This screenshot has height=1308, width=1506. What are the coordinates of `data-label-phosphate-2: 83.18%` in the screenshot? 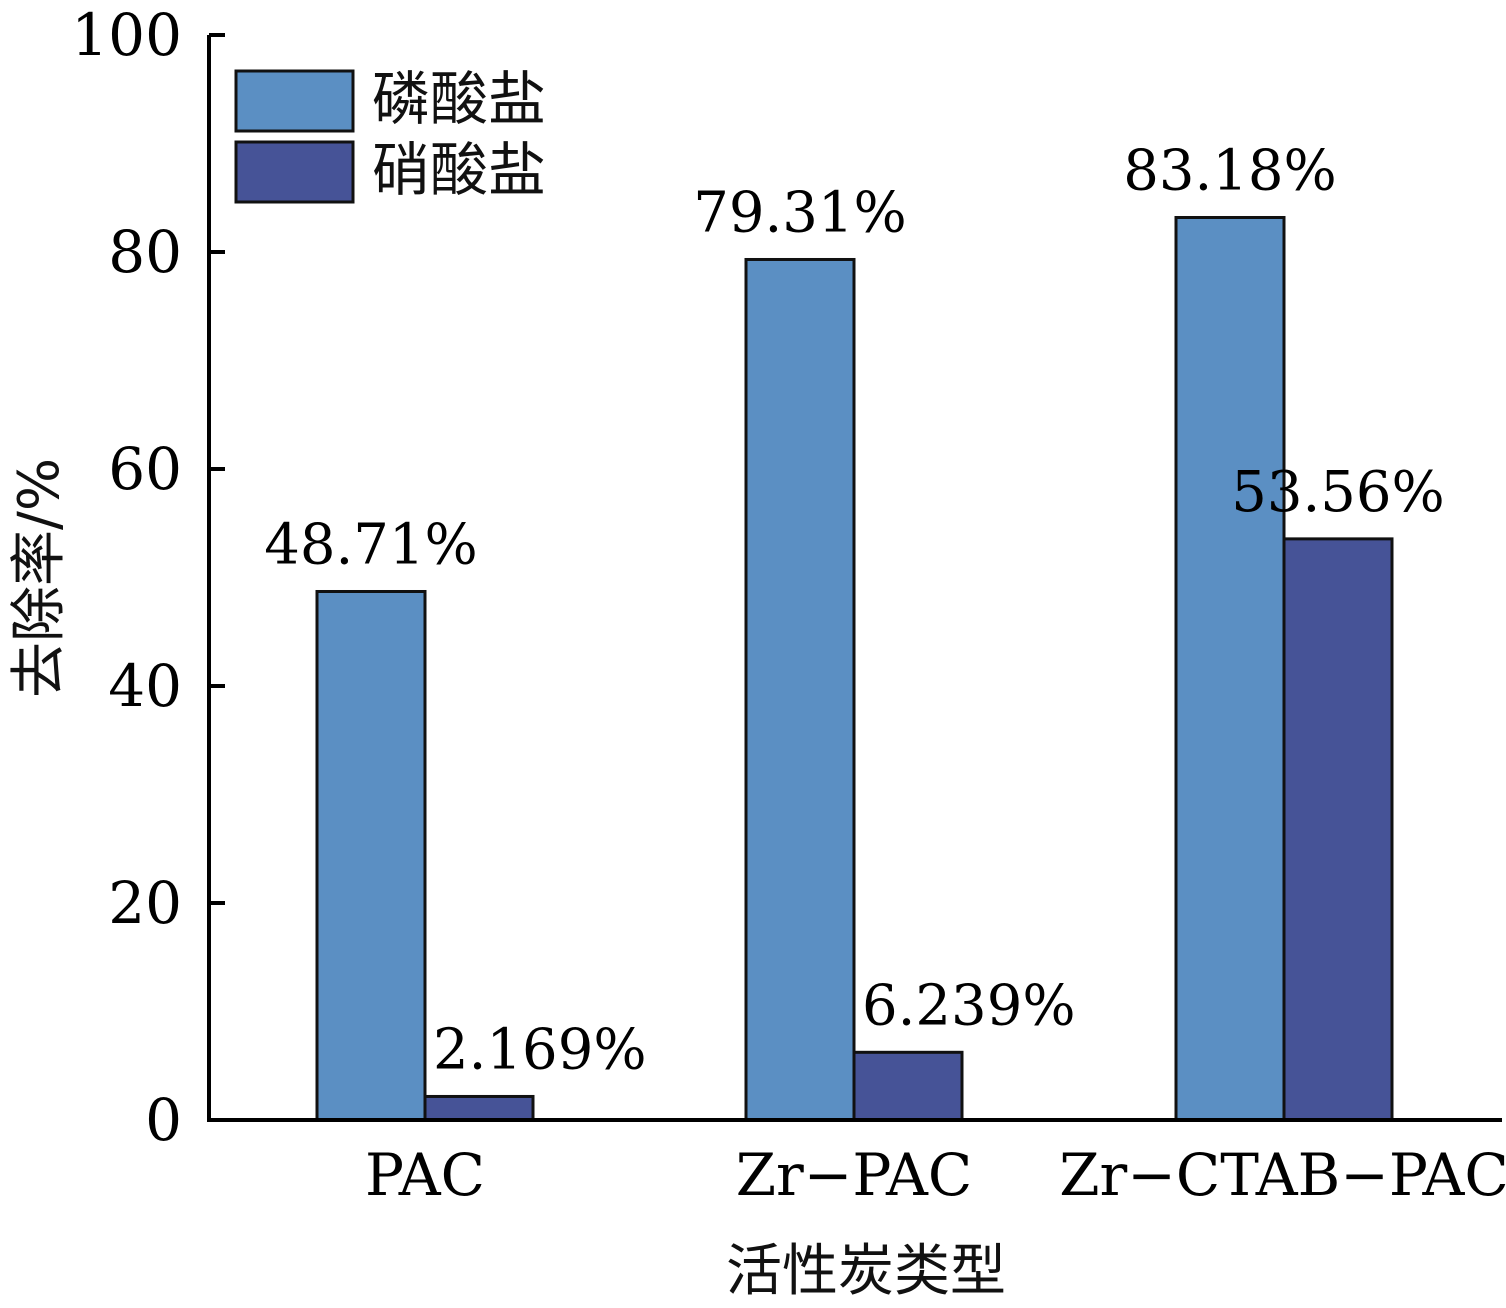 It's located at (1230, 170).